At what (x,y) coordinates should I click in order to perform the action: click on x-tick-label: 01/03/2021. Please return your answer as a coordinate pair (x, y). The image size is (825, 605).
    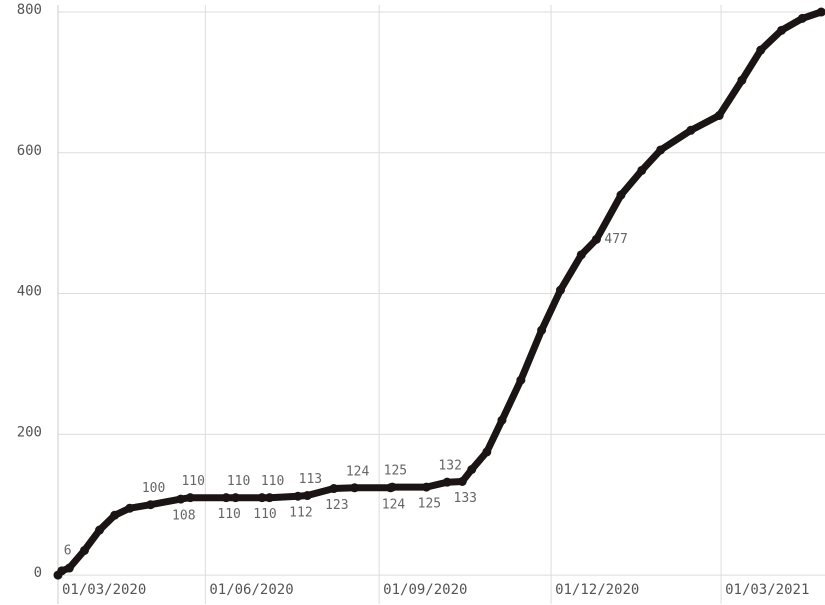
    Looking at the image, I should click on (767, 590).